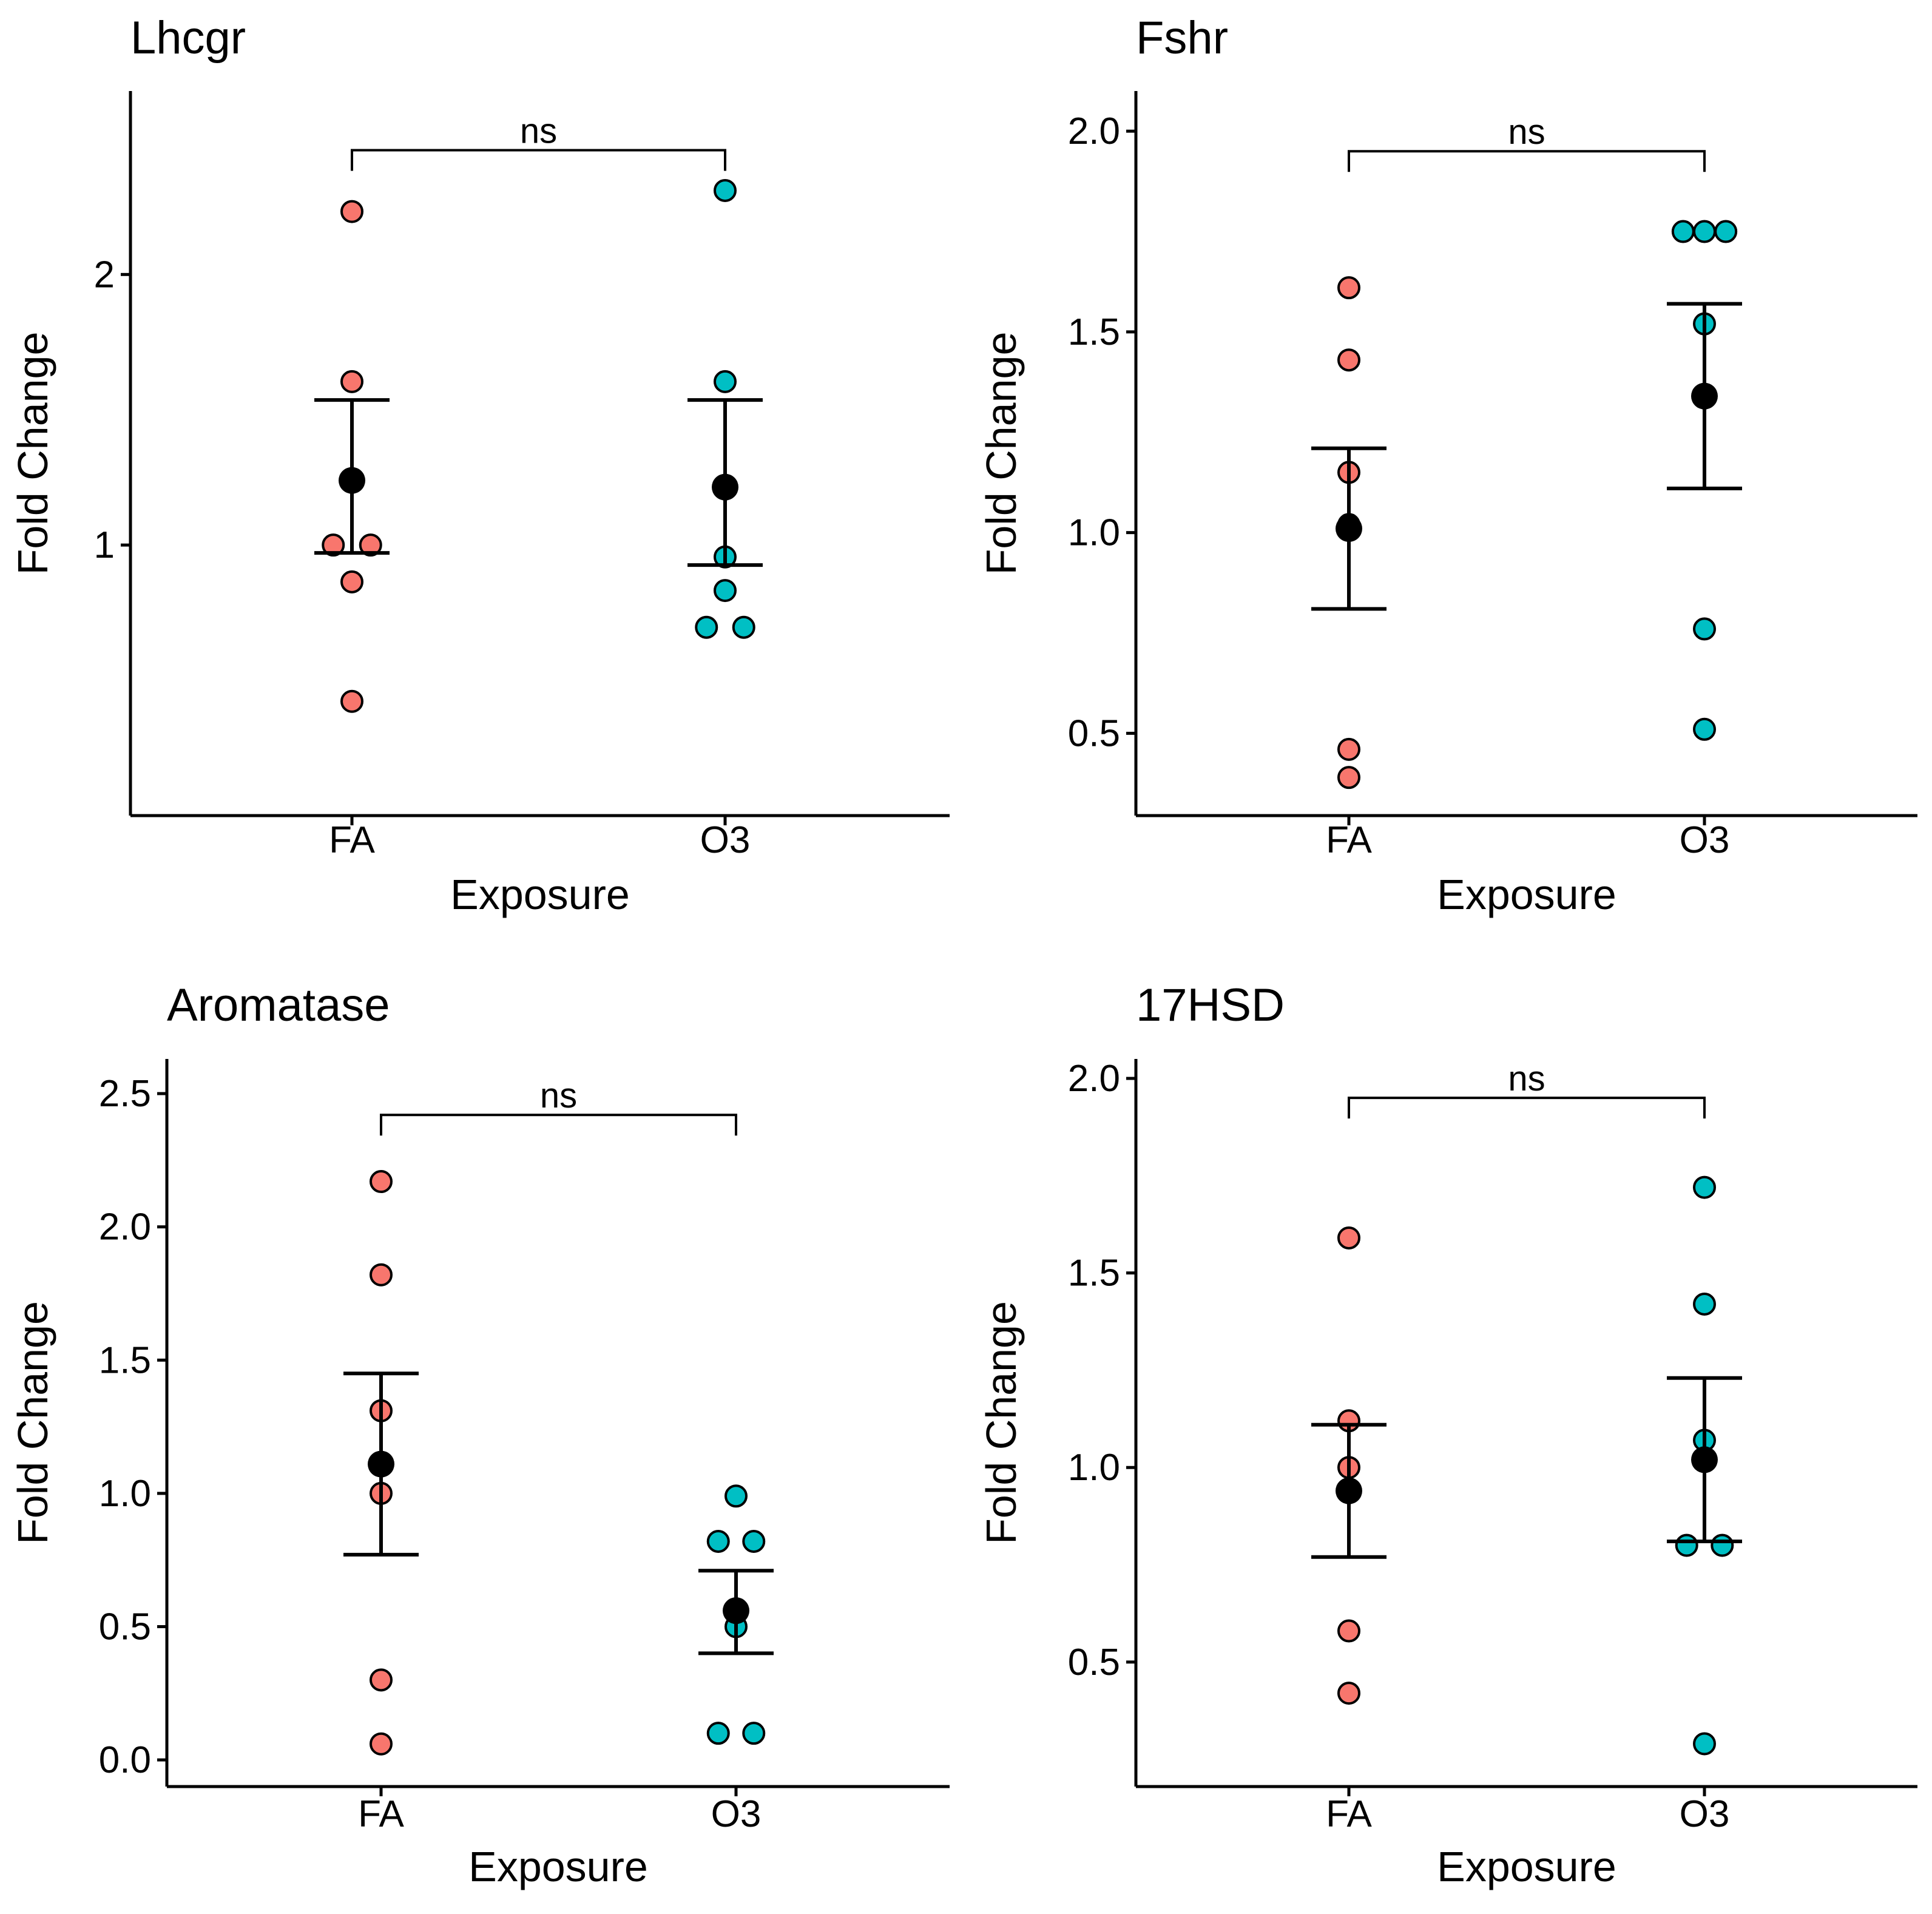 This screenshot has width=1932, height=1914. What do you see at coordinates (188, 38) in the screenshot?
I see `panel-title: Lhcgr` at bounding box center [188, 38].